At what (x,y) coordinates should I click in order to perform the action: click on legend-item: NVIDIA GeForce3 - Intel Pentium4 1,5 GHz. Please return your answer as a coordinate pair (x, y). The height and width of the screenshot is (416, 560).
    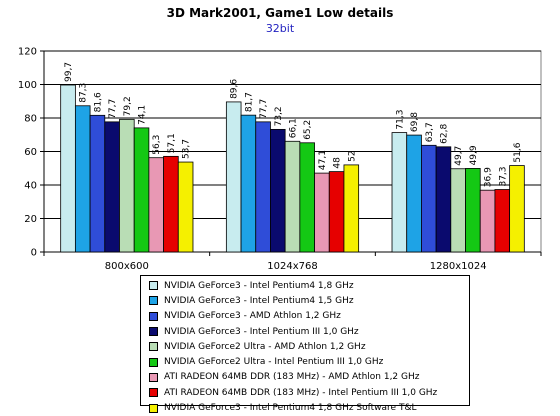
    Looking at the image, I should click on (309, 300).